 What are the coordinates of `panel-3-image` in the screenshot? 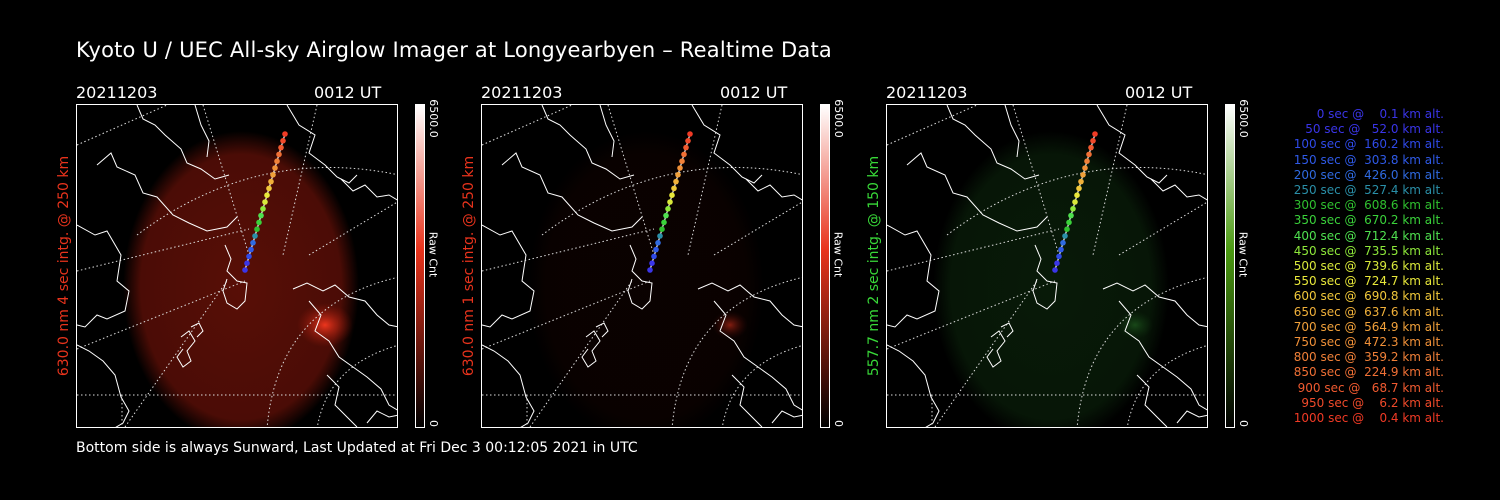 It's located at (1047, 266).